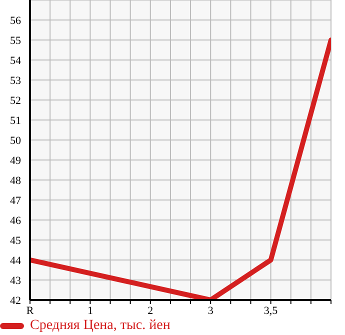  Describe the element at coordinates (15, 100) in the screenshot. I see `y-tick-label: 52` at that location.